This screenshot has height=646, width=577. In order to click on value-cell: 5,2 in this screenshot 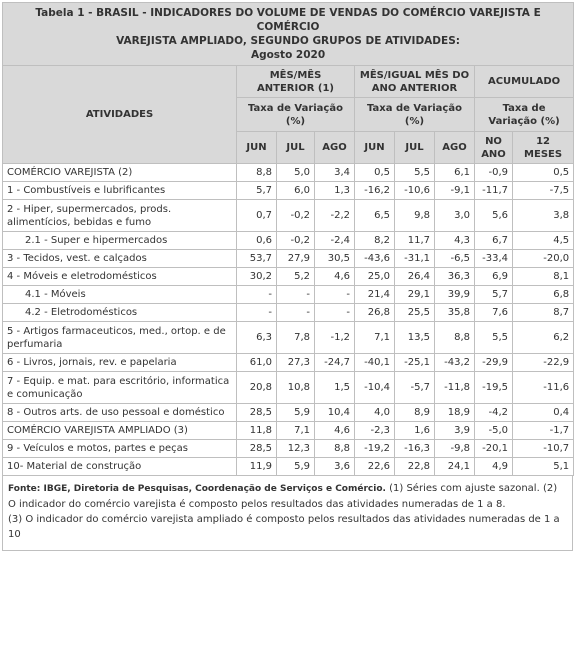, I will do `click(295, 276)`.